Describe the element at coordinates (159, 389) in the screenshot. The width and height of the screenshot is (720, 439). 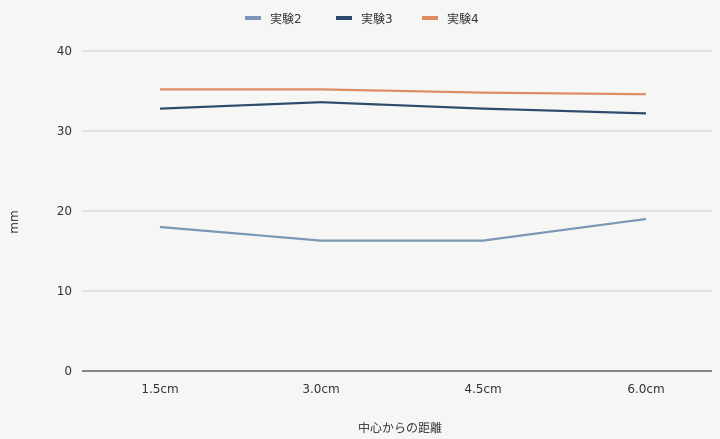
I see `x-tick-label: 1.5cm` at that location.